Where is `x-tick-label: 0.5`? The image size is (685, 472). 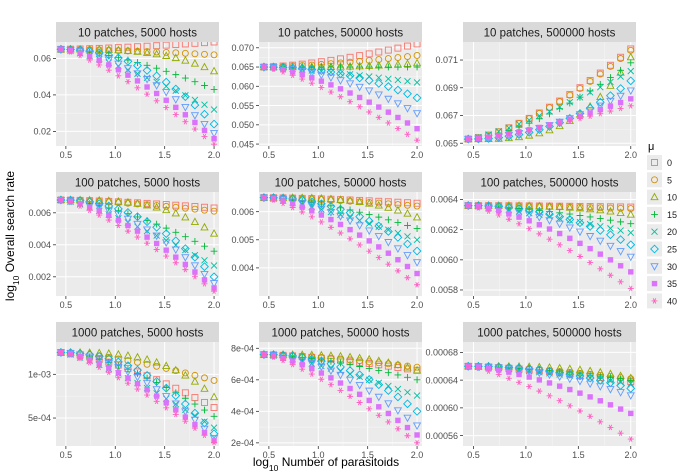 x-tick-label: 0.5 is located at coordinates (269, 155).